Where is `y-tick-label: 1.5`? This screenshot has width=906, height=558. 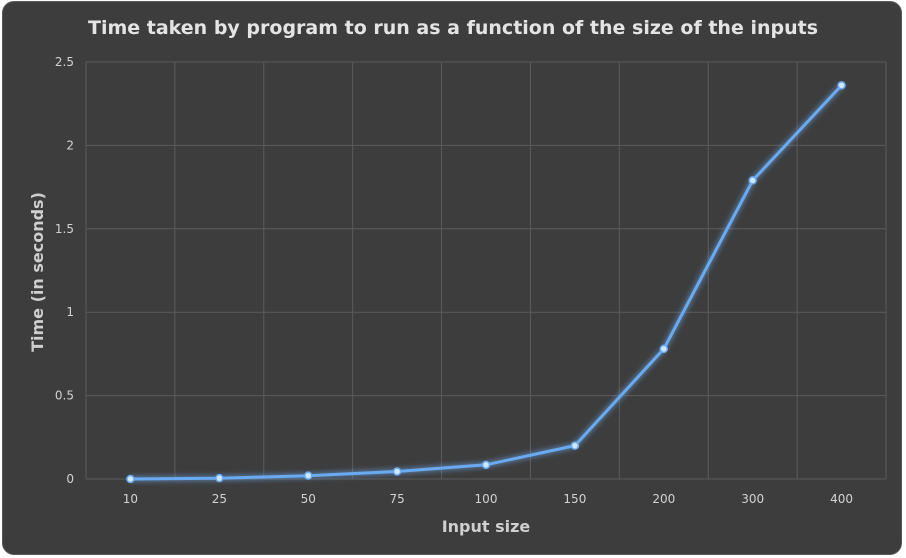
y-tick-label: 1.5 is located at coordinates (64, 229).